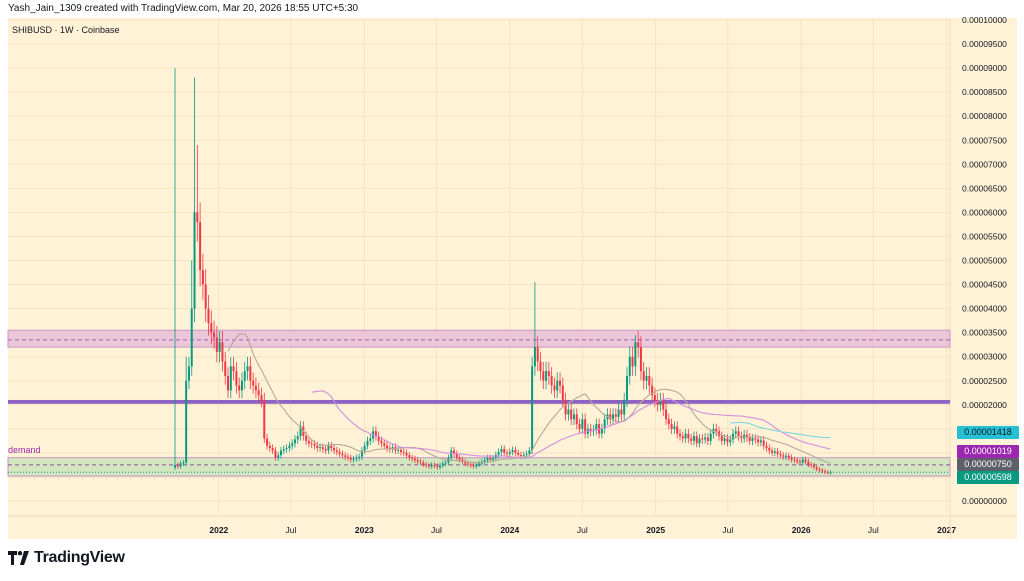 This screenshot has height=581, width=1024. I want to click on y-tick-label: 0.00009500, so click(984, 44).